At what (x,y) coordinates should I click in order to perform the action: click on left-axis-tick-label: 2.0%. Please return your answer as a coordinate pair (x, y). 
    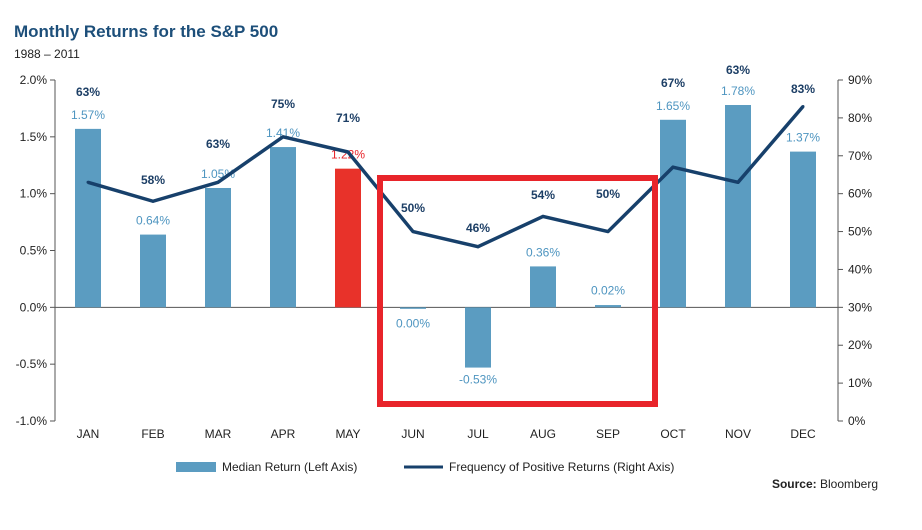
    Looking at the image, I should click on (34, 80).